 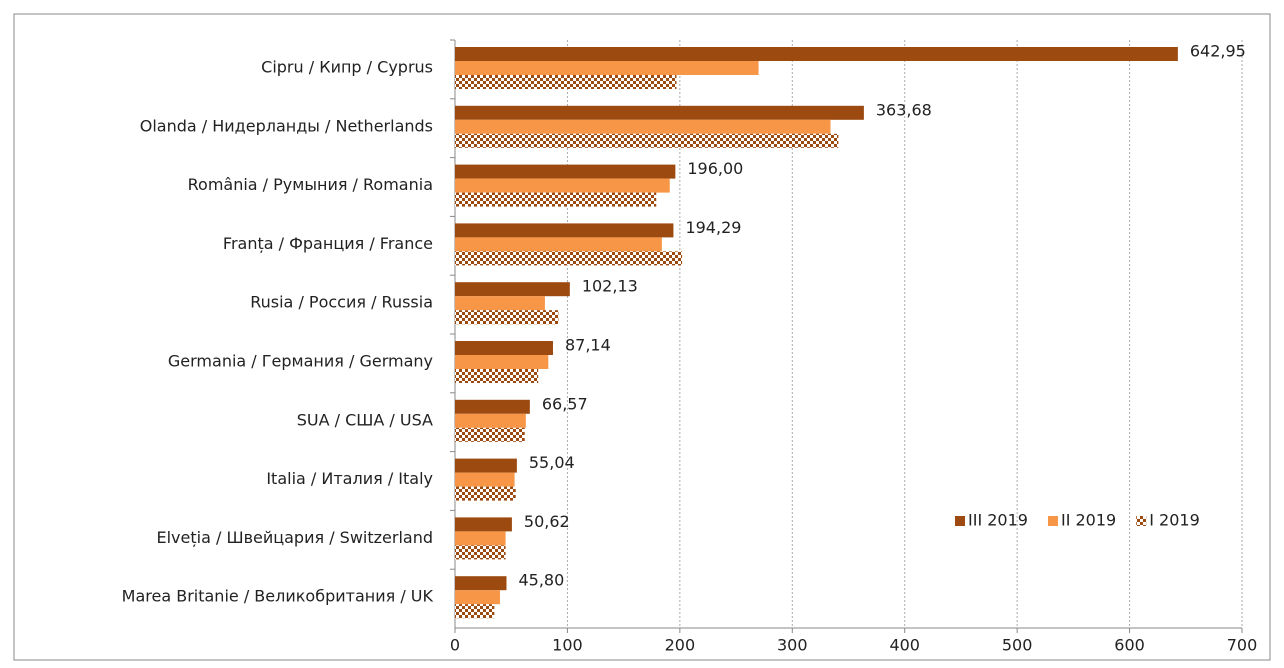 I want to click on y-tick-label: Olanda / Нидерланды / Netherlands, so click(x=286, y=125).